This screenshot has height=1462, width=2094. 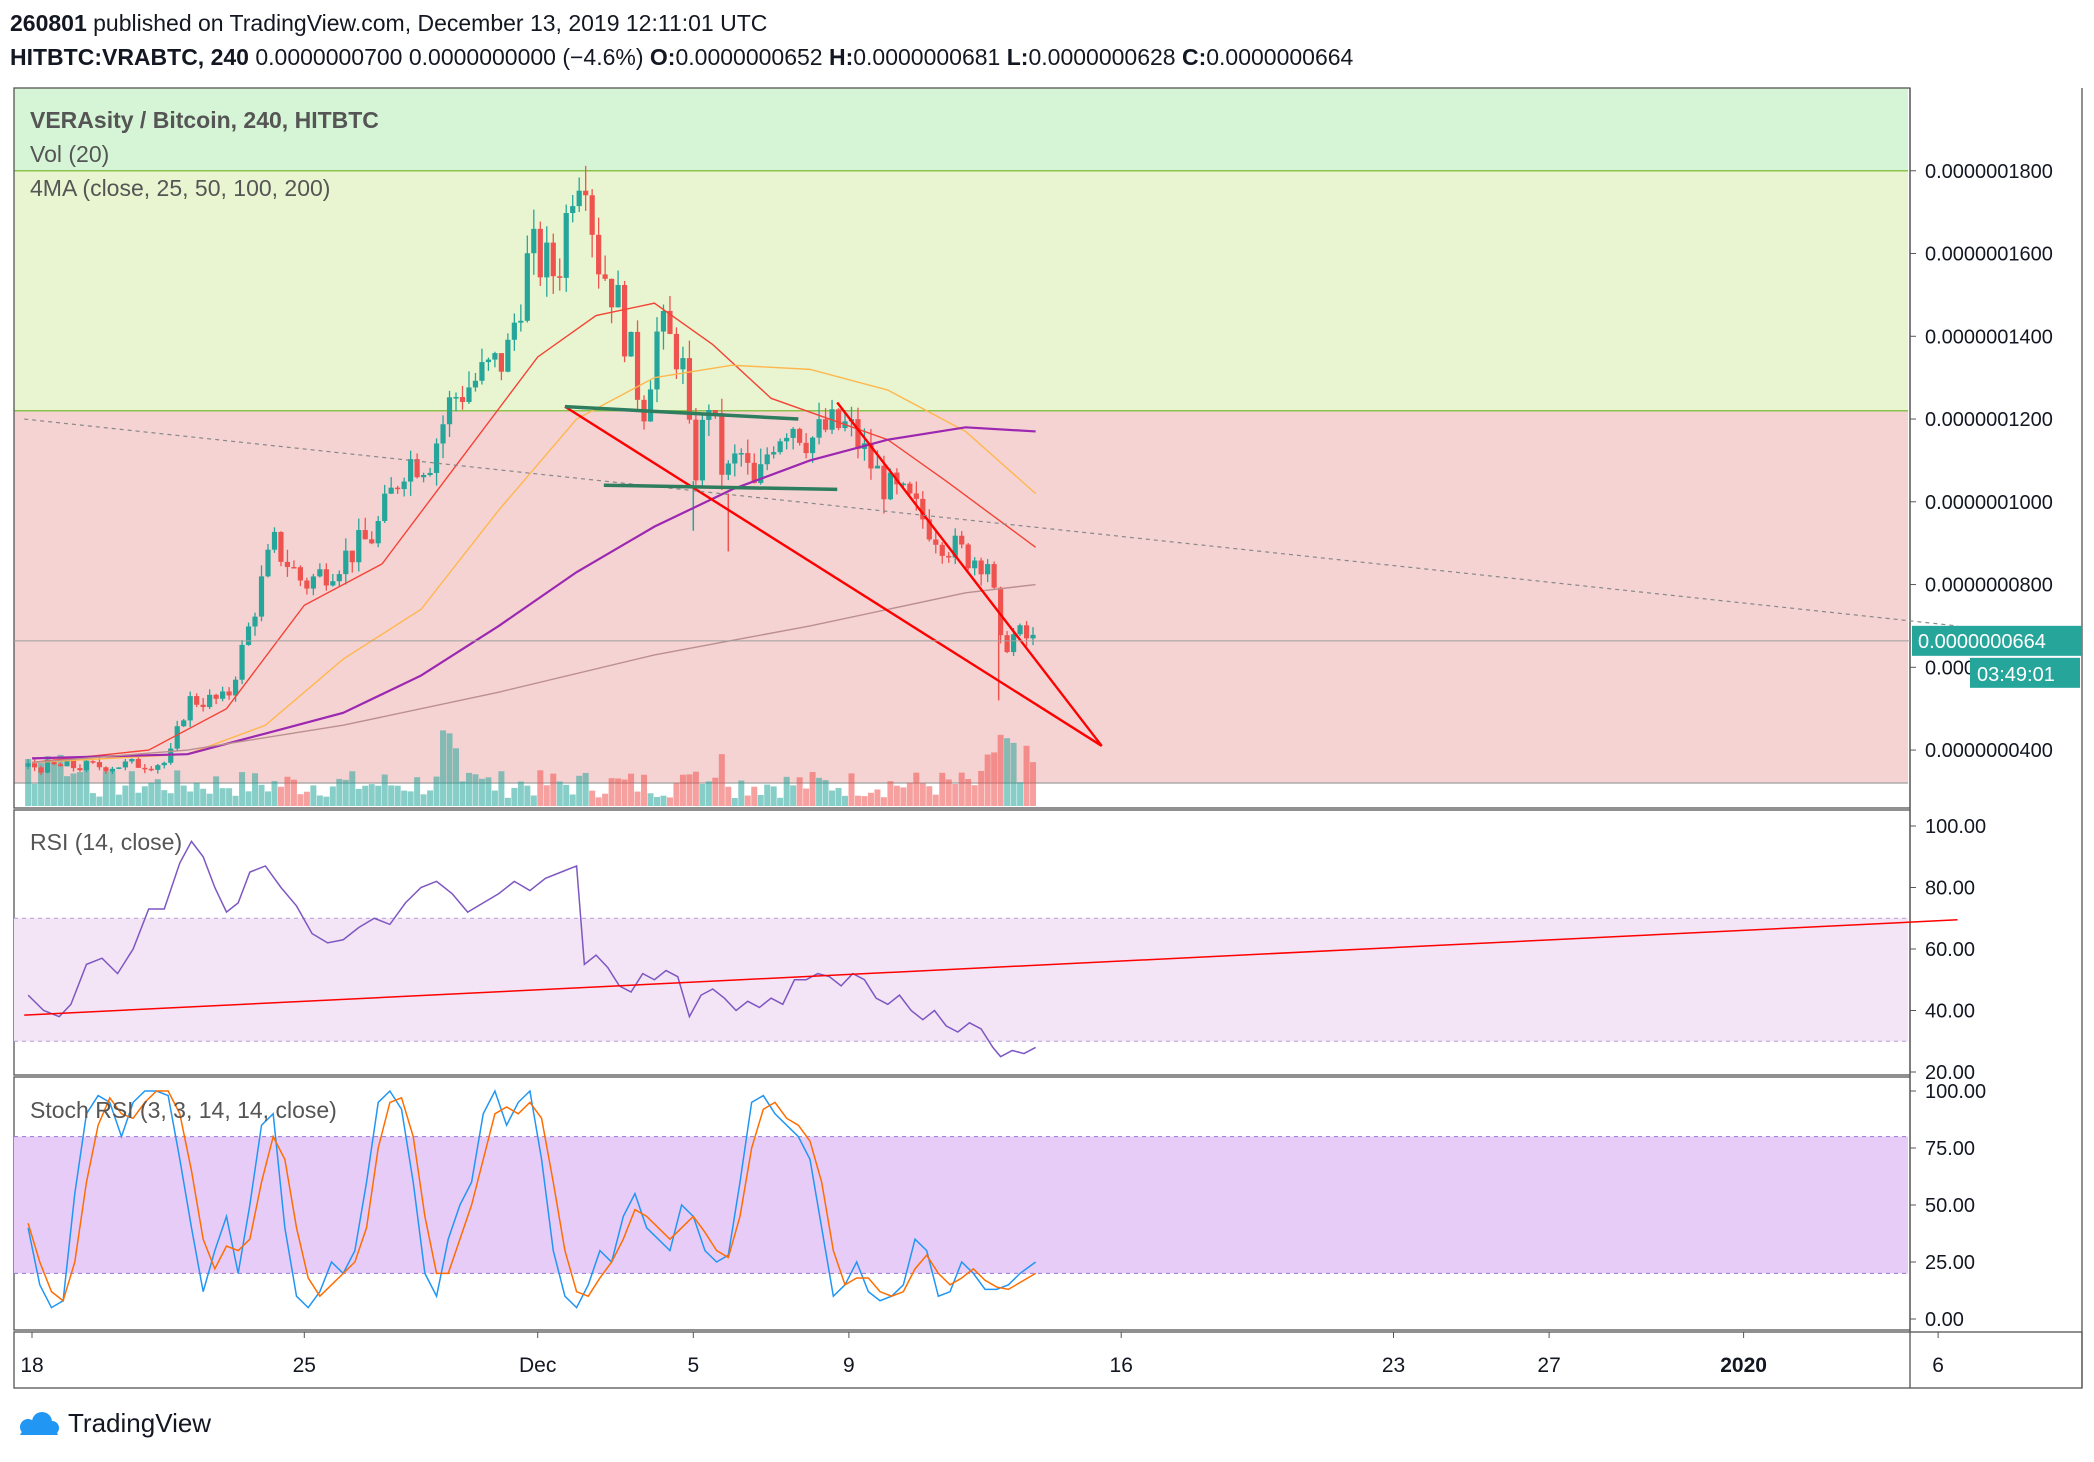 I want to click on symbol-name: HITBTC:VRABTC, 240, so click(x=129, y=57).